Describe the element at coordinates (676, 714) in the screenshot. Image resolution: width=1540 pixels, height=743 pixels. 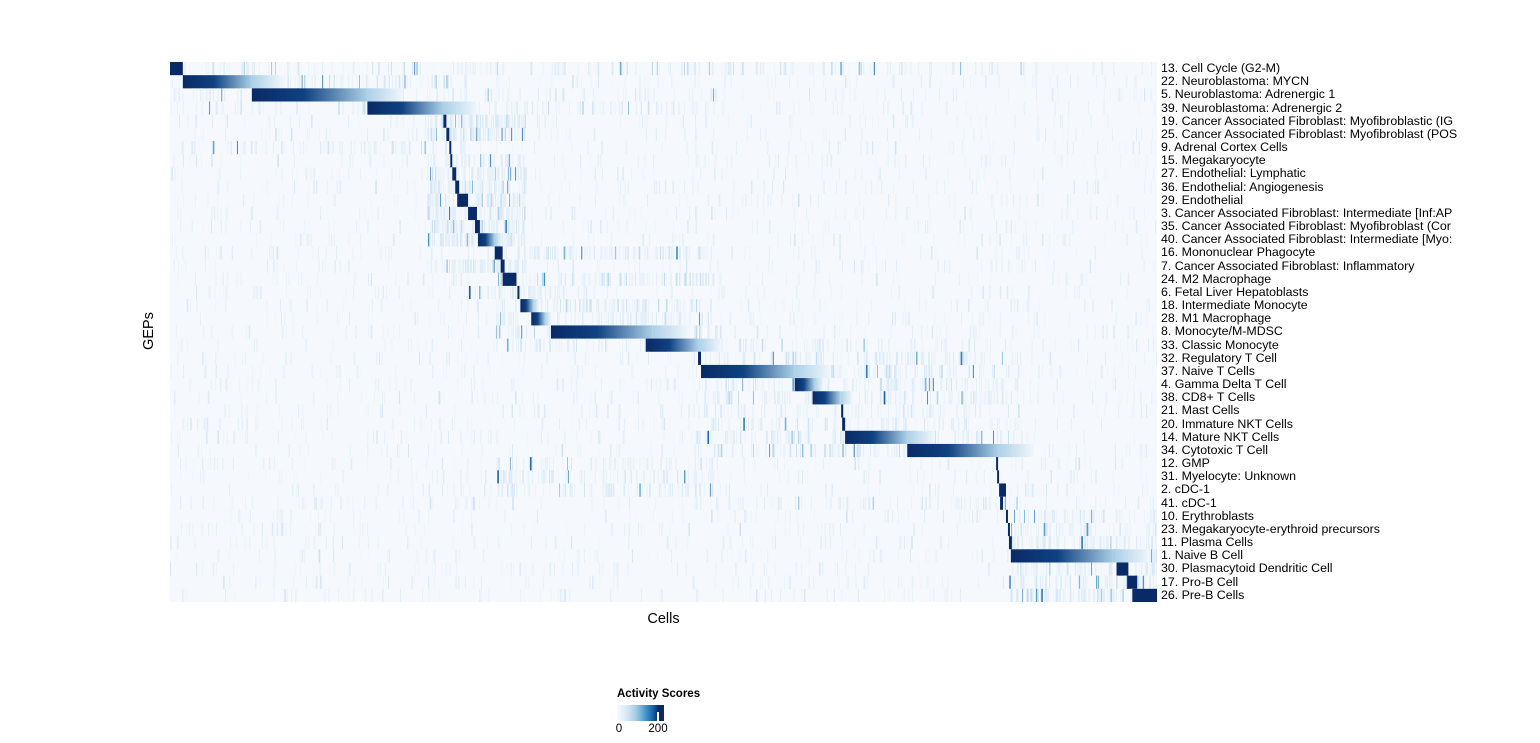
I see `colorbar-legend: Activity Scores 0 200` at that location.